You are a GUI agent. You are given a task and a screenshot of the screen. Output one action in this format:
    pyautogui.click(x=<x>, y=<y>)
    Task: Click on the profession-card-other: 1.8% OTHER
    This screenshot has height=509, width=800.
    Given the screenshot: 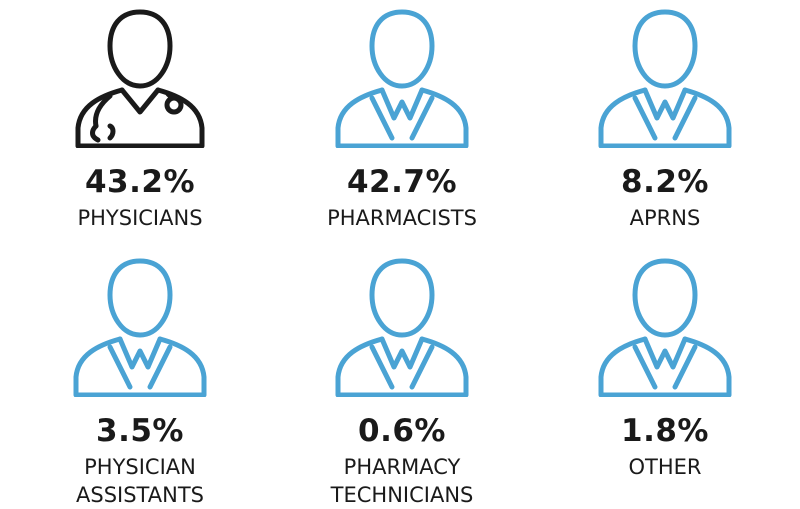 What is the action you would take?
    pyautogui.click(x=665, y=369)
    